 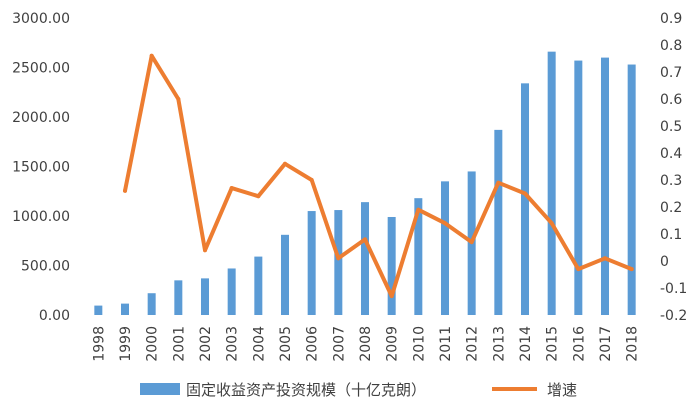 I want to click on bar-2006, so click(x=311, y=263).